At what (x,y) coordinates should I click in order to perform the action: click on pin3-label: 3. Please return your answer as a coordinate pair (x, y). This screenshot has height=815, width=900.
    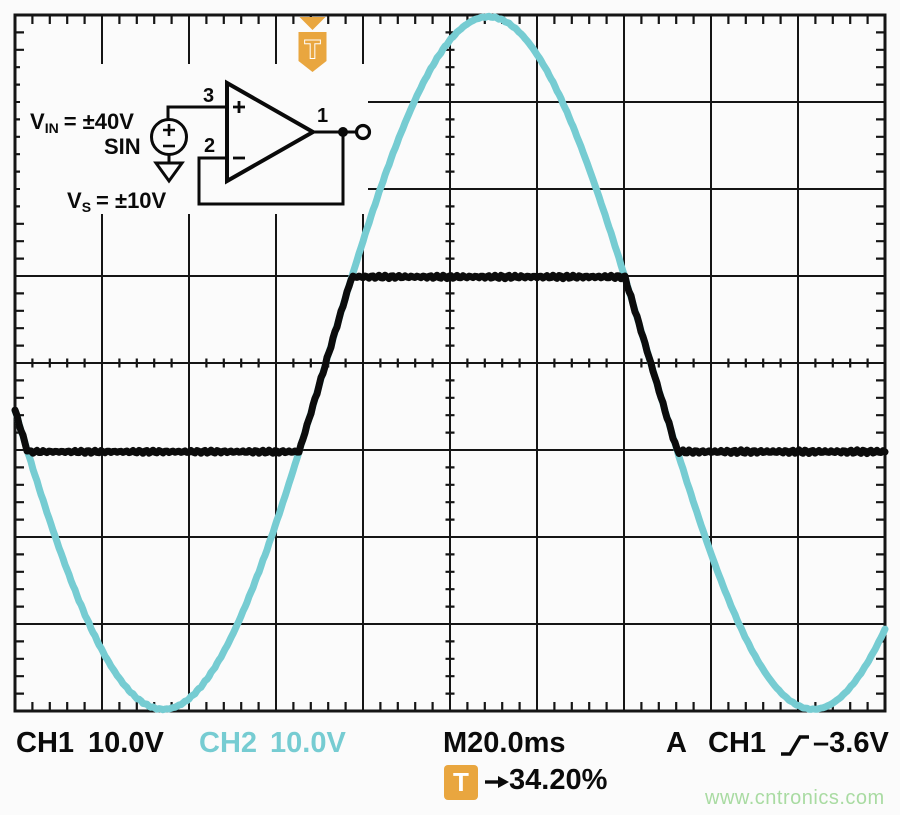
    Looking at the image, I should click on (208, 96).